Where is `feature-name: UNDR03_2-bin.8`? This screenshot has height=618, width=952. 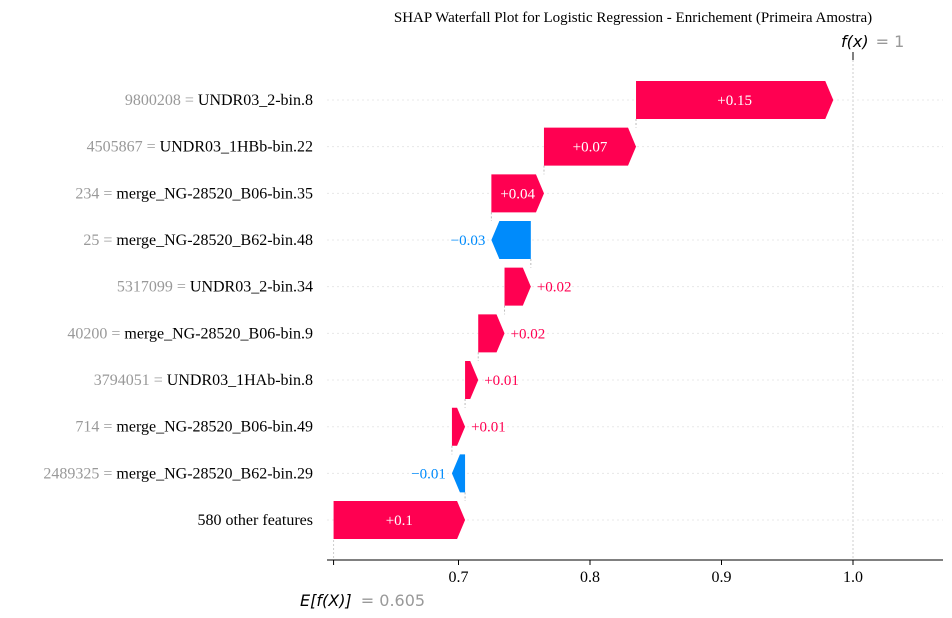 feature-name: UNDR03_2-bin.8 is located at coordinates (255, 100).